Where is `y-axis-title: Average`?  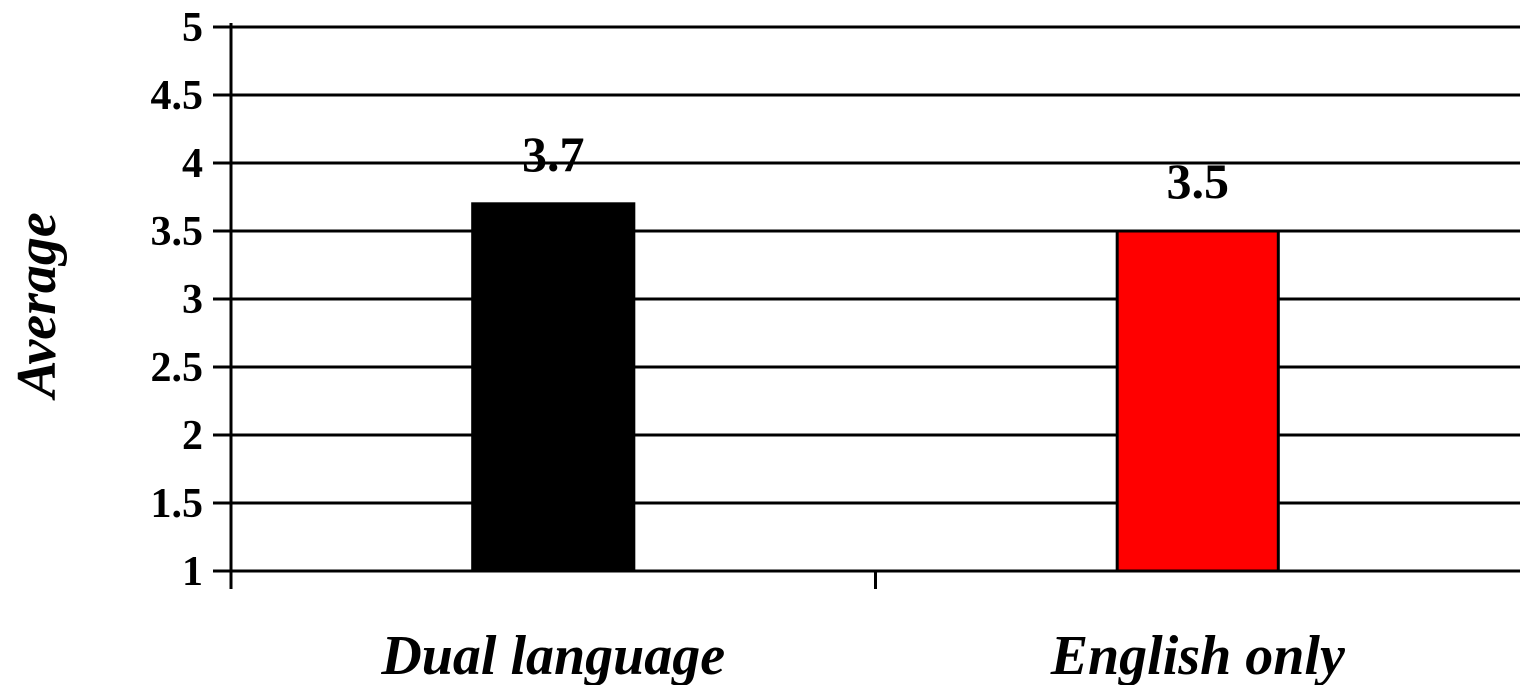 y-axis-title: Average is located at coordinates (37, 306).